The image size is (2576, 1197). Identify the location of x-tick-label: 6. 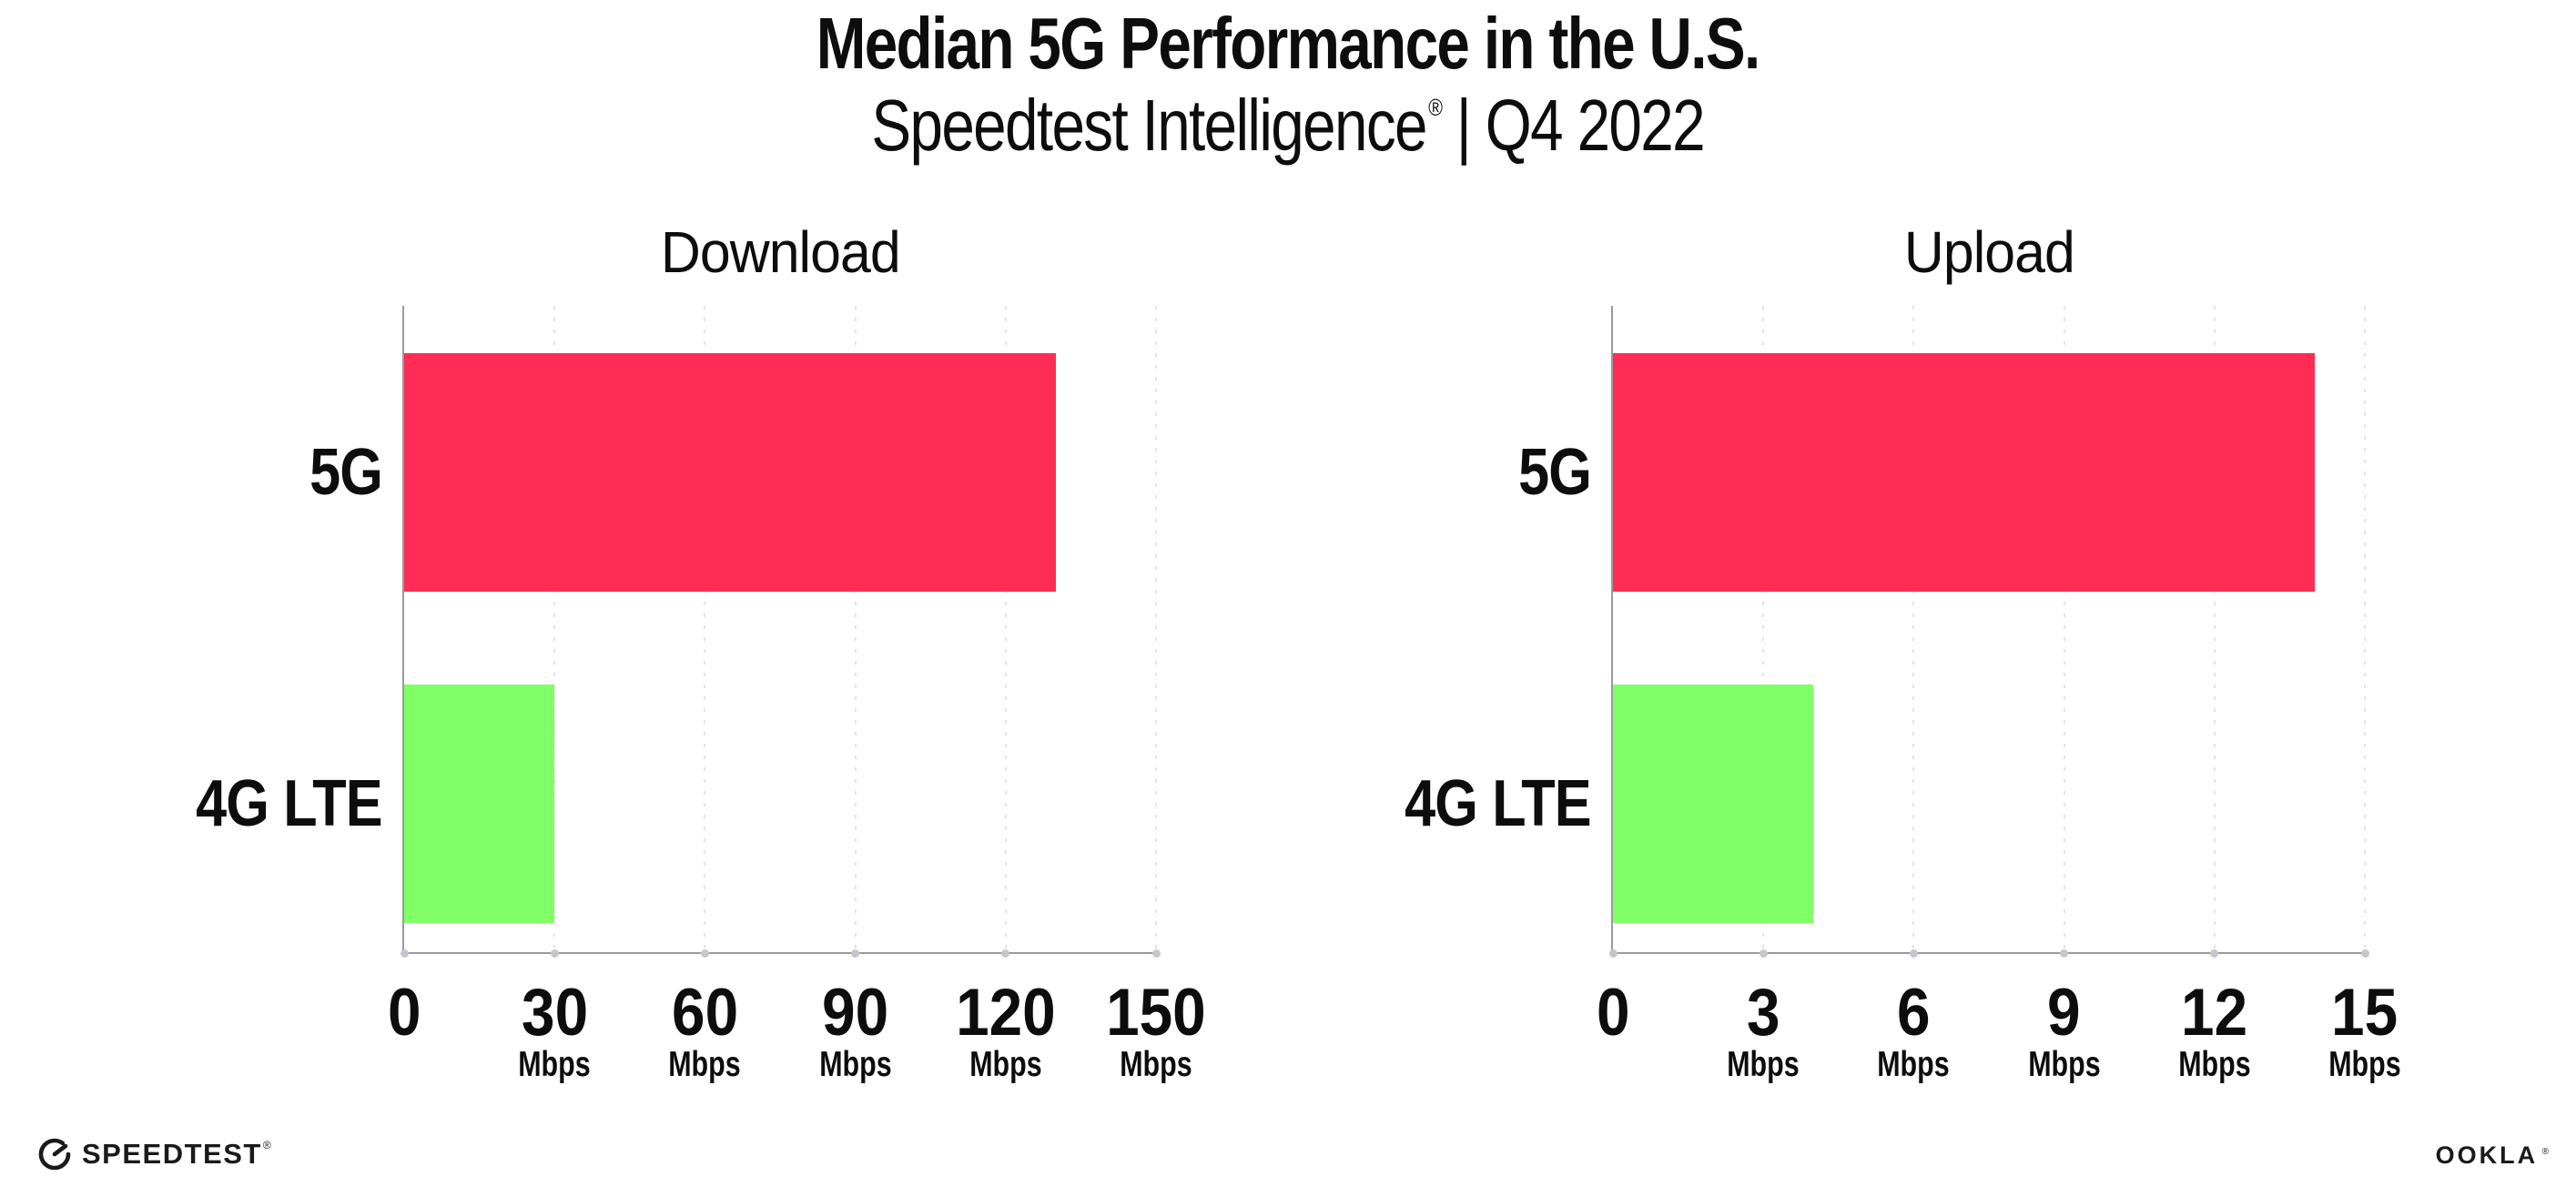
(1914, 1013).